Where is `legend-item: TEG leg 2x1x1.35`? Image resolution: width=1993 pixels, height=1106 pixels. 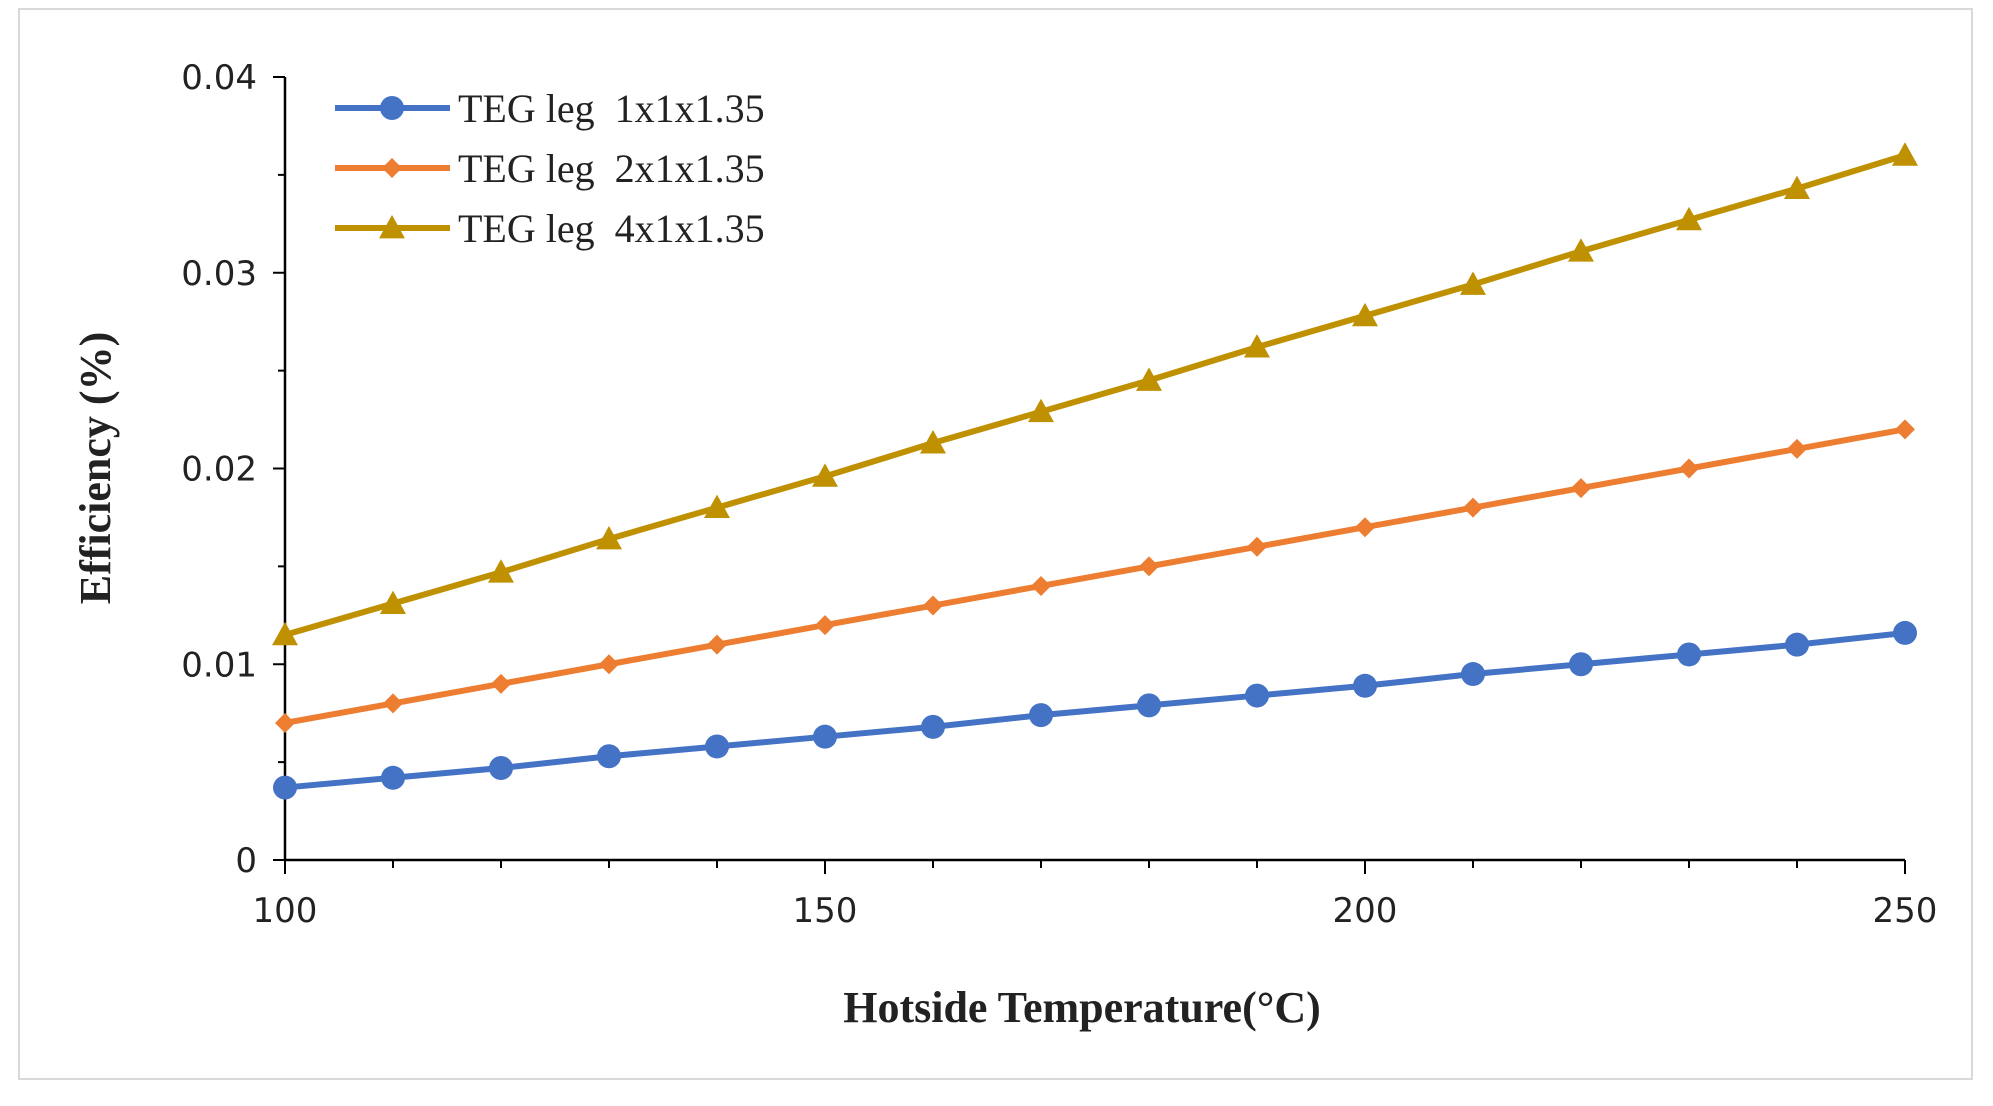
legend-item: TEG leg 2x1x1.35 is located at coordinates (550, 168).